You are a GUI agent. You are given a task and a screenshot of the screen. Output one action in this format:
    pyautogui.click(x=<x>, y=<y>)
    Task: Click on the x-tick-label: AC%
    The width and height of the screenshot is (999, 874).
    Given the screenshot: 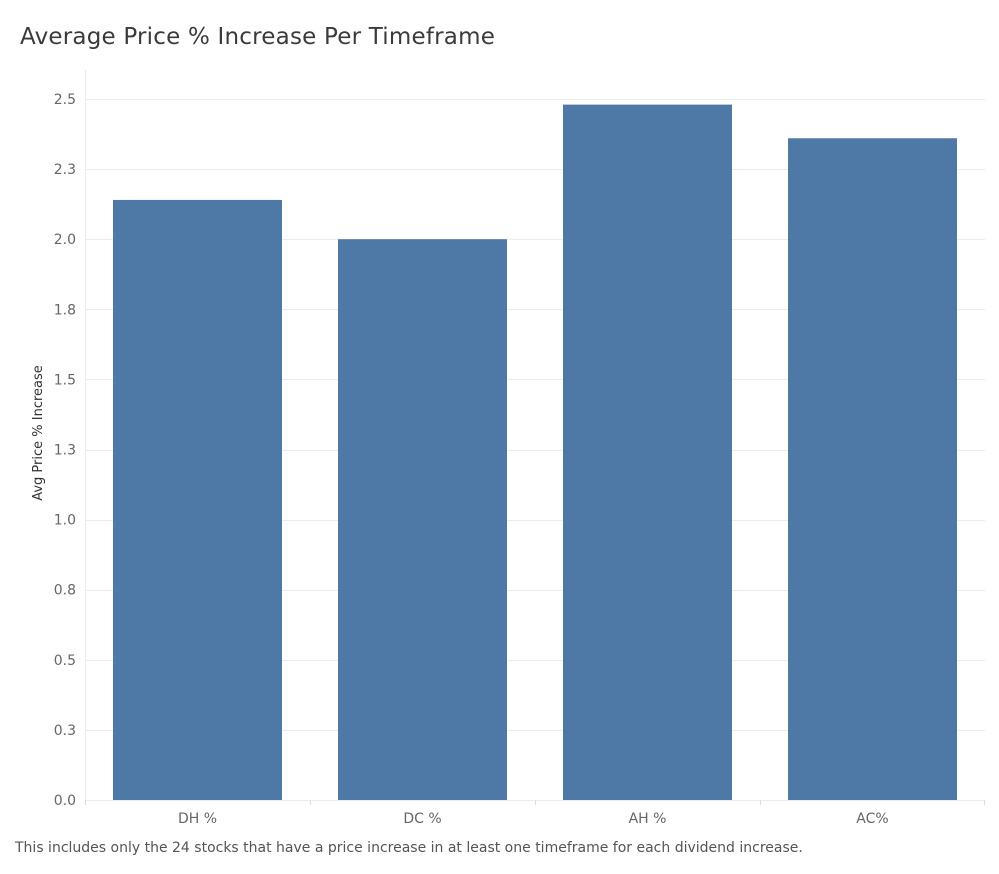 What is the action you would take?
    pyautogui.click(x=872, y=819)
    